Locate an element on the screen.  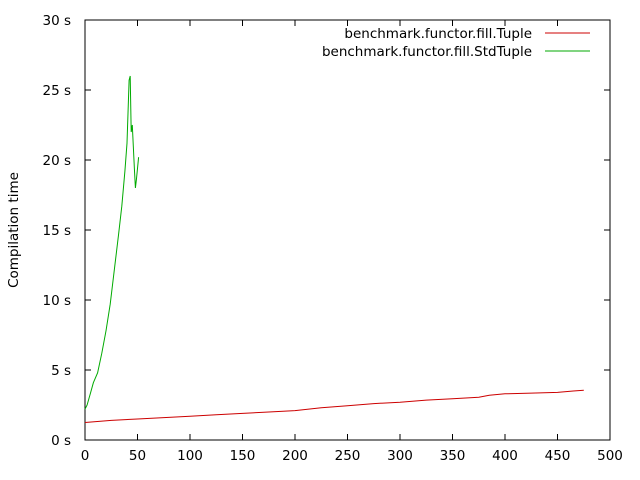
x-tick-label: 250 is located at coordinates (348, 456).